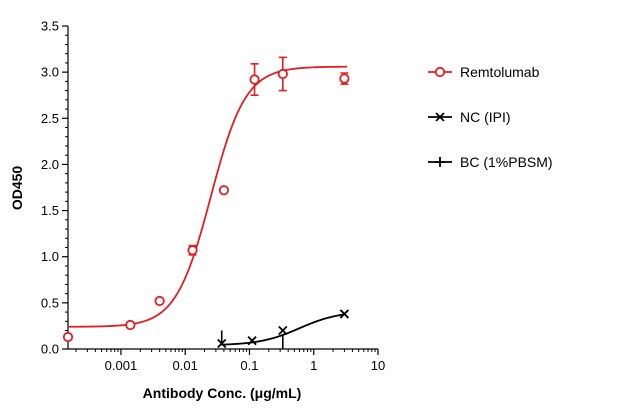  Describe the element at coordinates (222, 393) in the screenshot. I see `x-axis-title: Antibody Conc. (μg/mL)` at that location.